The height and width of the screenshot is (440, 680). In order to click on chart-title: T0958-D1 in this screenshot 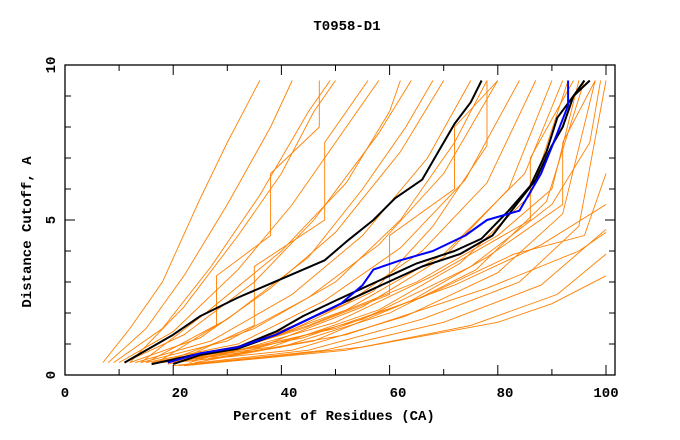, I will do `click(346, 27)`.